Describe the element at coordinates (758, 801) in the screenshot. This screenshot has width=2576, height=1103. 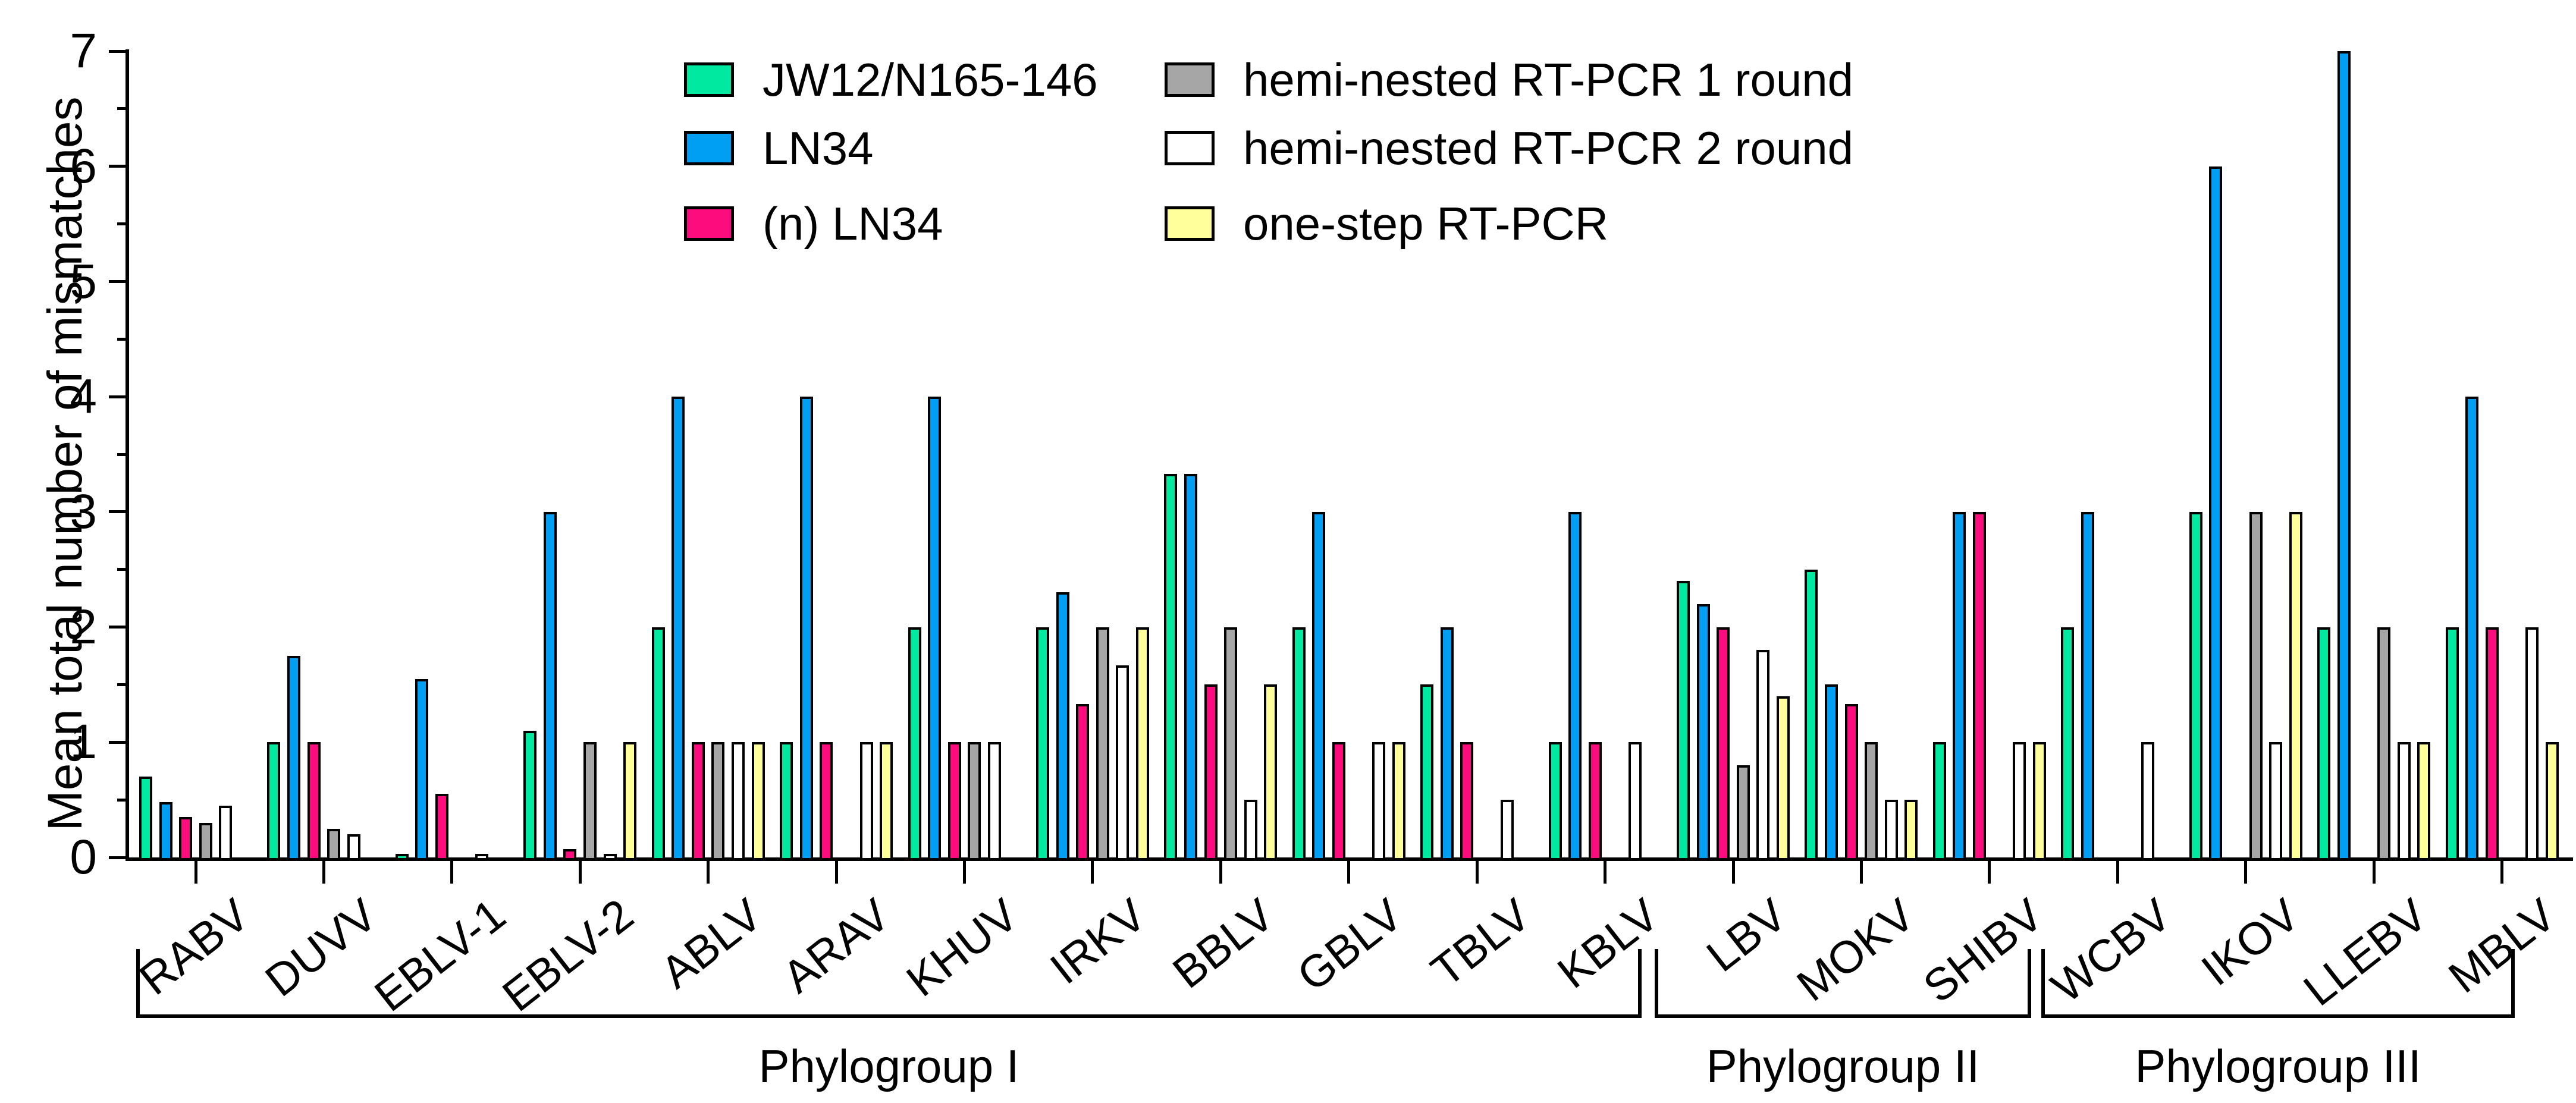
I see `bar-ABLV-one-step` at that location.